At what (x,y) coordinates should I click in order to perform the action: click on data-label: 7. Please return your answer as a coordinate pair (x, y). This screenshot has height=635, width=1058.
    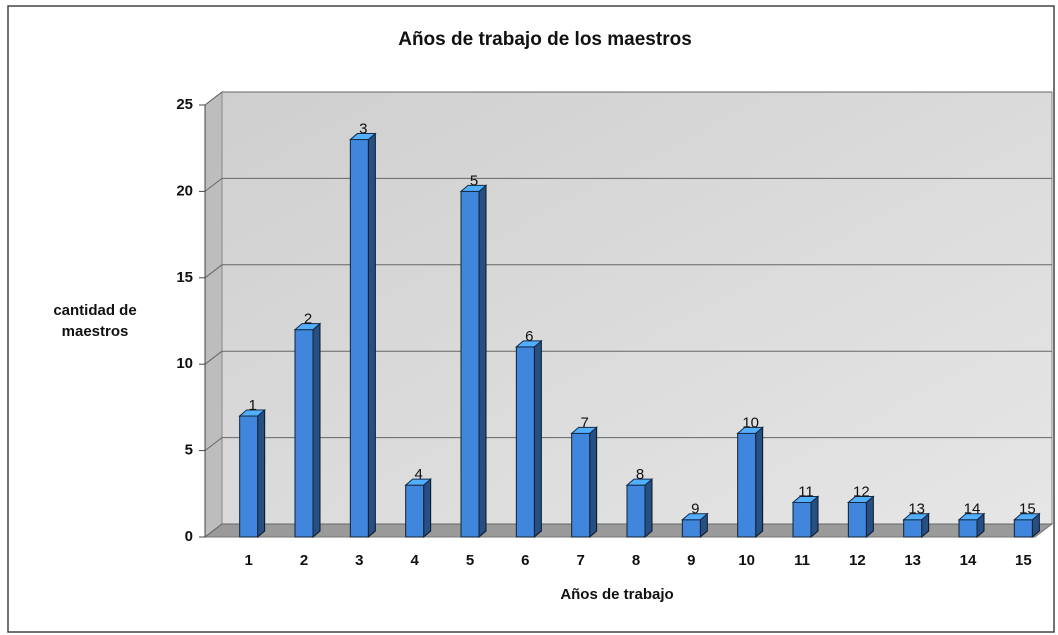
    Looking at the image, I should click on (584, 422).